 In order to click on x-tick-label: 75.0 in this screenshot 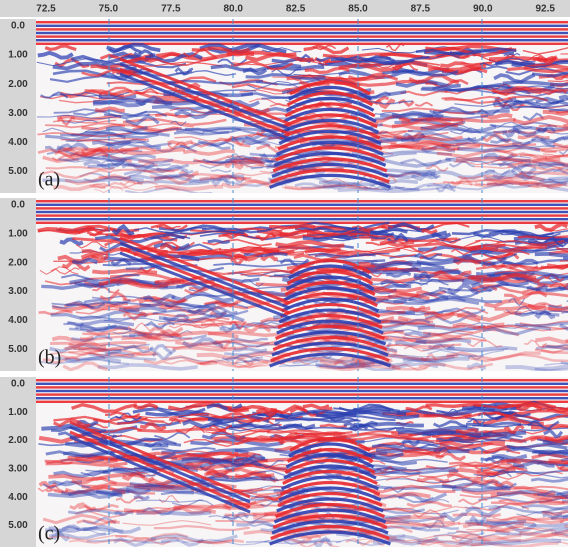, I will do `click(109, 9)`.